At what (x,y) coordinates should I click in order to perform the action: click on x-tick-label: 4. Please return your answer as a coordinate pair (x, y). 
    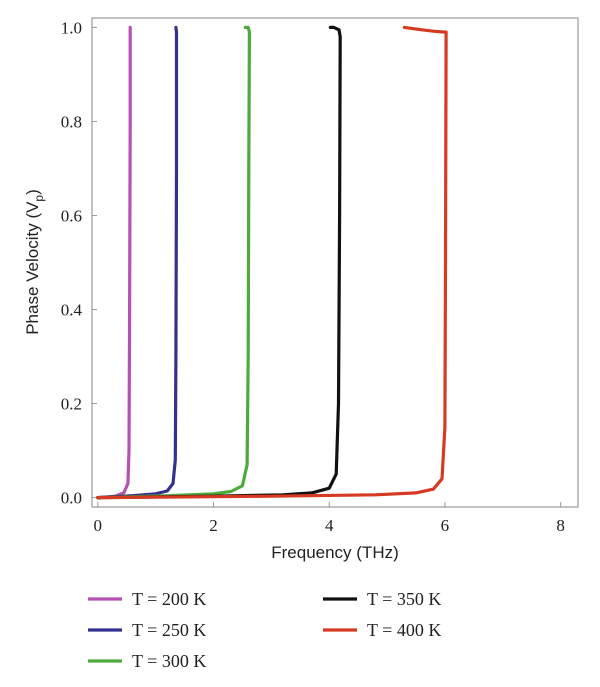
    Looking at the image, I should click on (329, 525).